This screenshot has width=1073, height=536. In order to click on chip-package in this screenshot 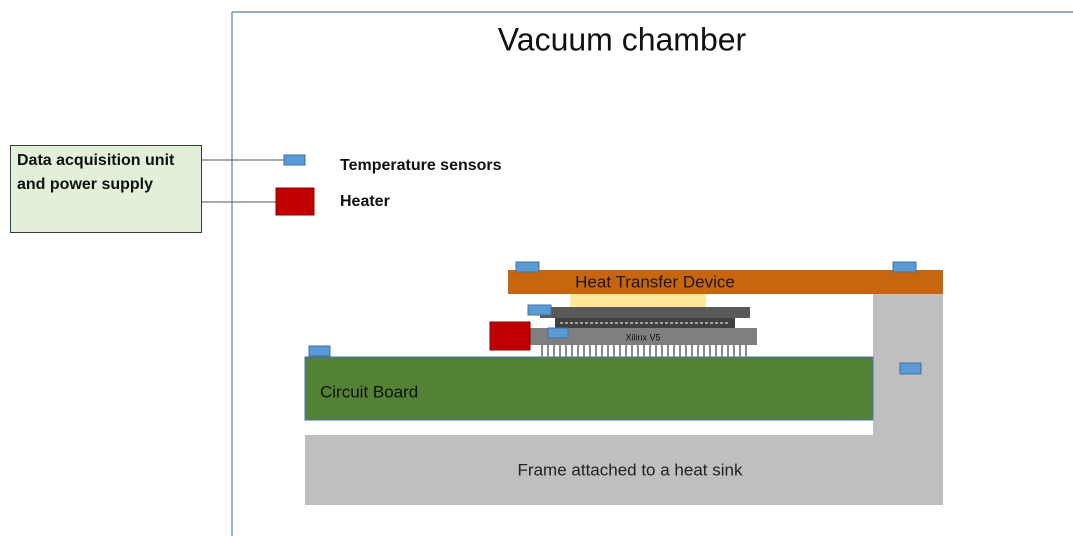, I will do `click(643, 336)`.